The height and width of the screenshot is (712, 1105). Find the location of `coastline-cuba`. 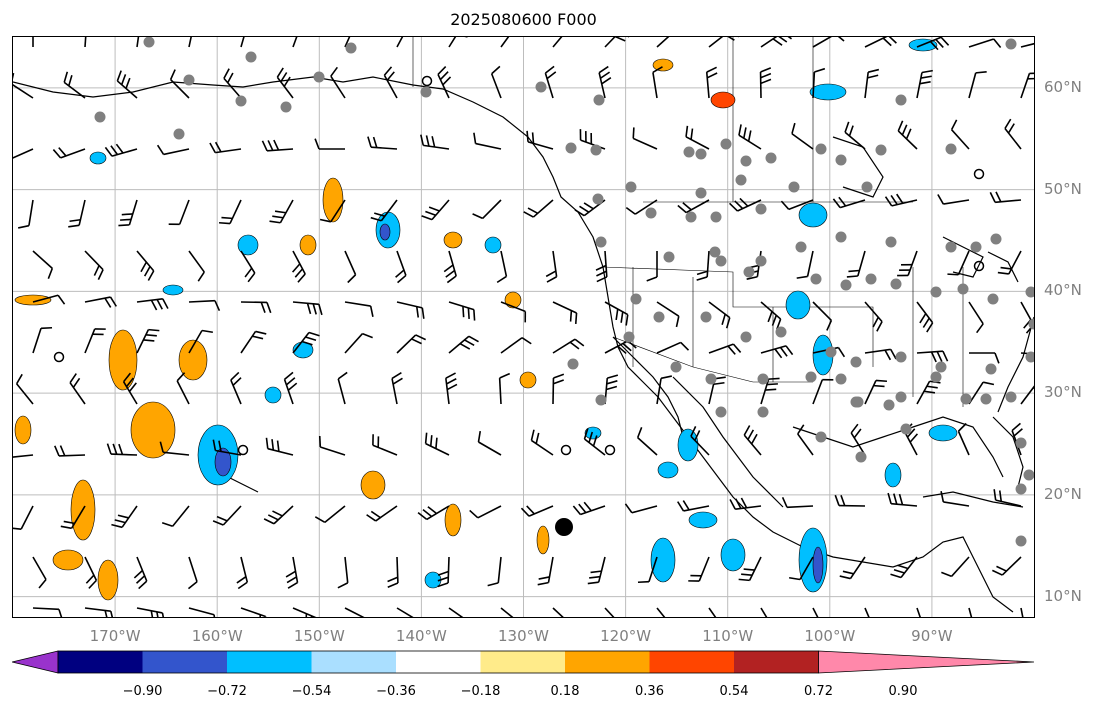

coastline-cuba is located at coordinates (973, 499).